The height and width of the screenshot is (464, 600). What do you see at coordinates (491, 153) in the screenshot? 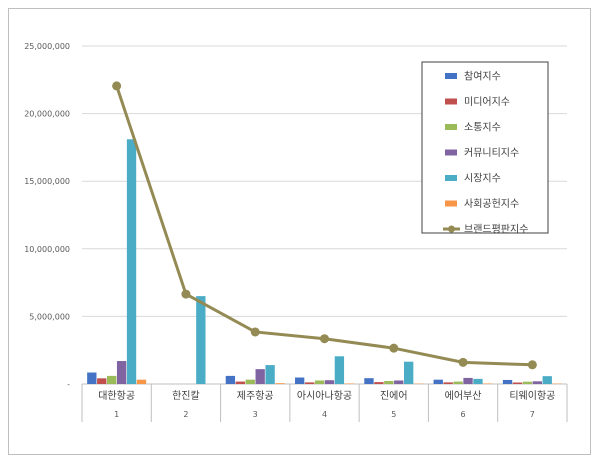
I see `legend-label: 커뮤니티지수` at bounding box center [491, 153].